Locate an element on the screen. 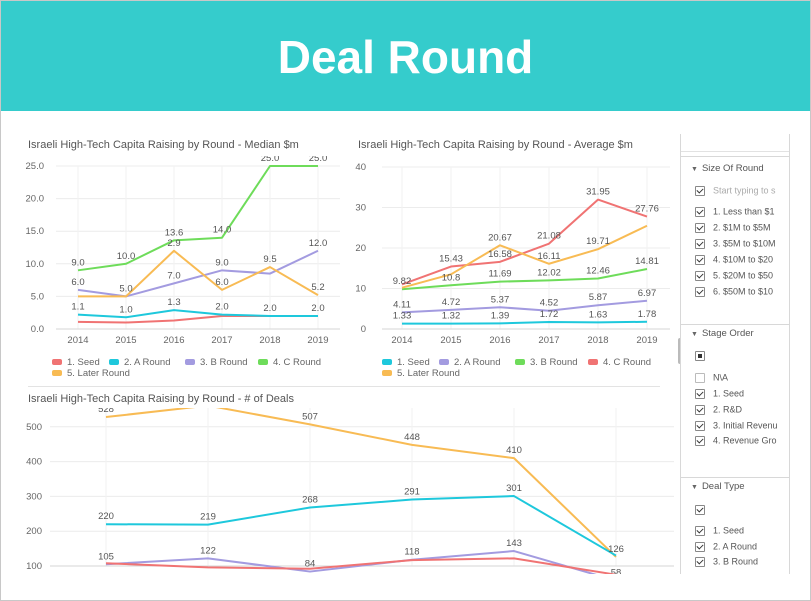 The image size is (811, 601). deal-item-a-round: 2. A Round is located at coordinates (726, 546).